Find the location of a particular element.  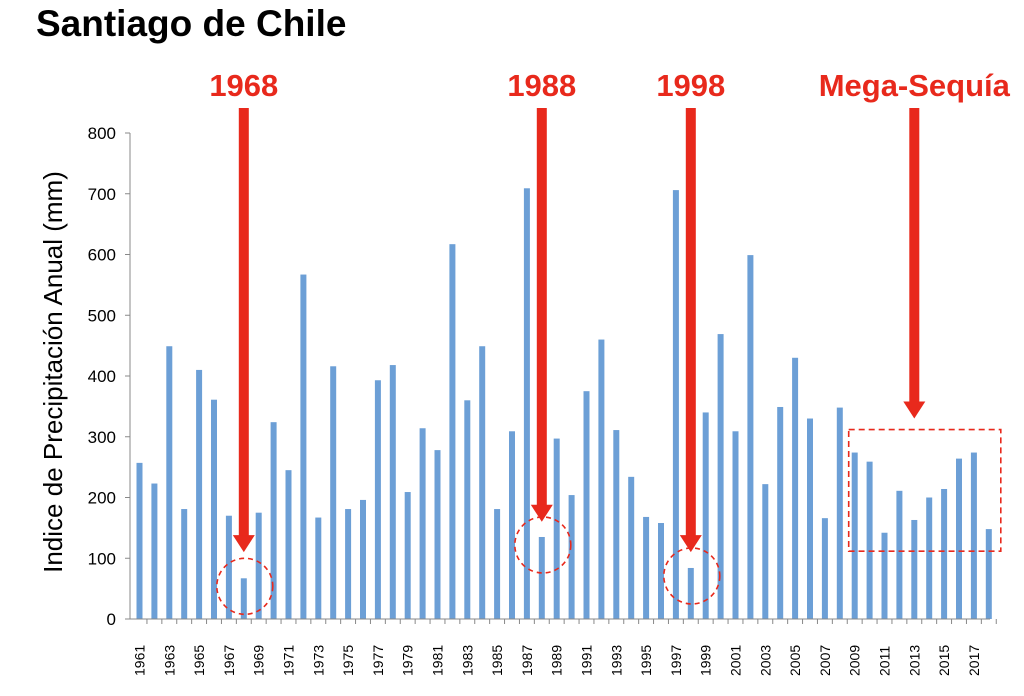

x-tick-label: 2011 is located at coordinates (885, 661).